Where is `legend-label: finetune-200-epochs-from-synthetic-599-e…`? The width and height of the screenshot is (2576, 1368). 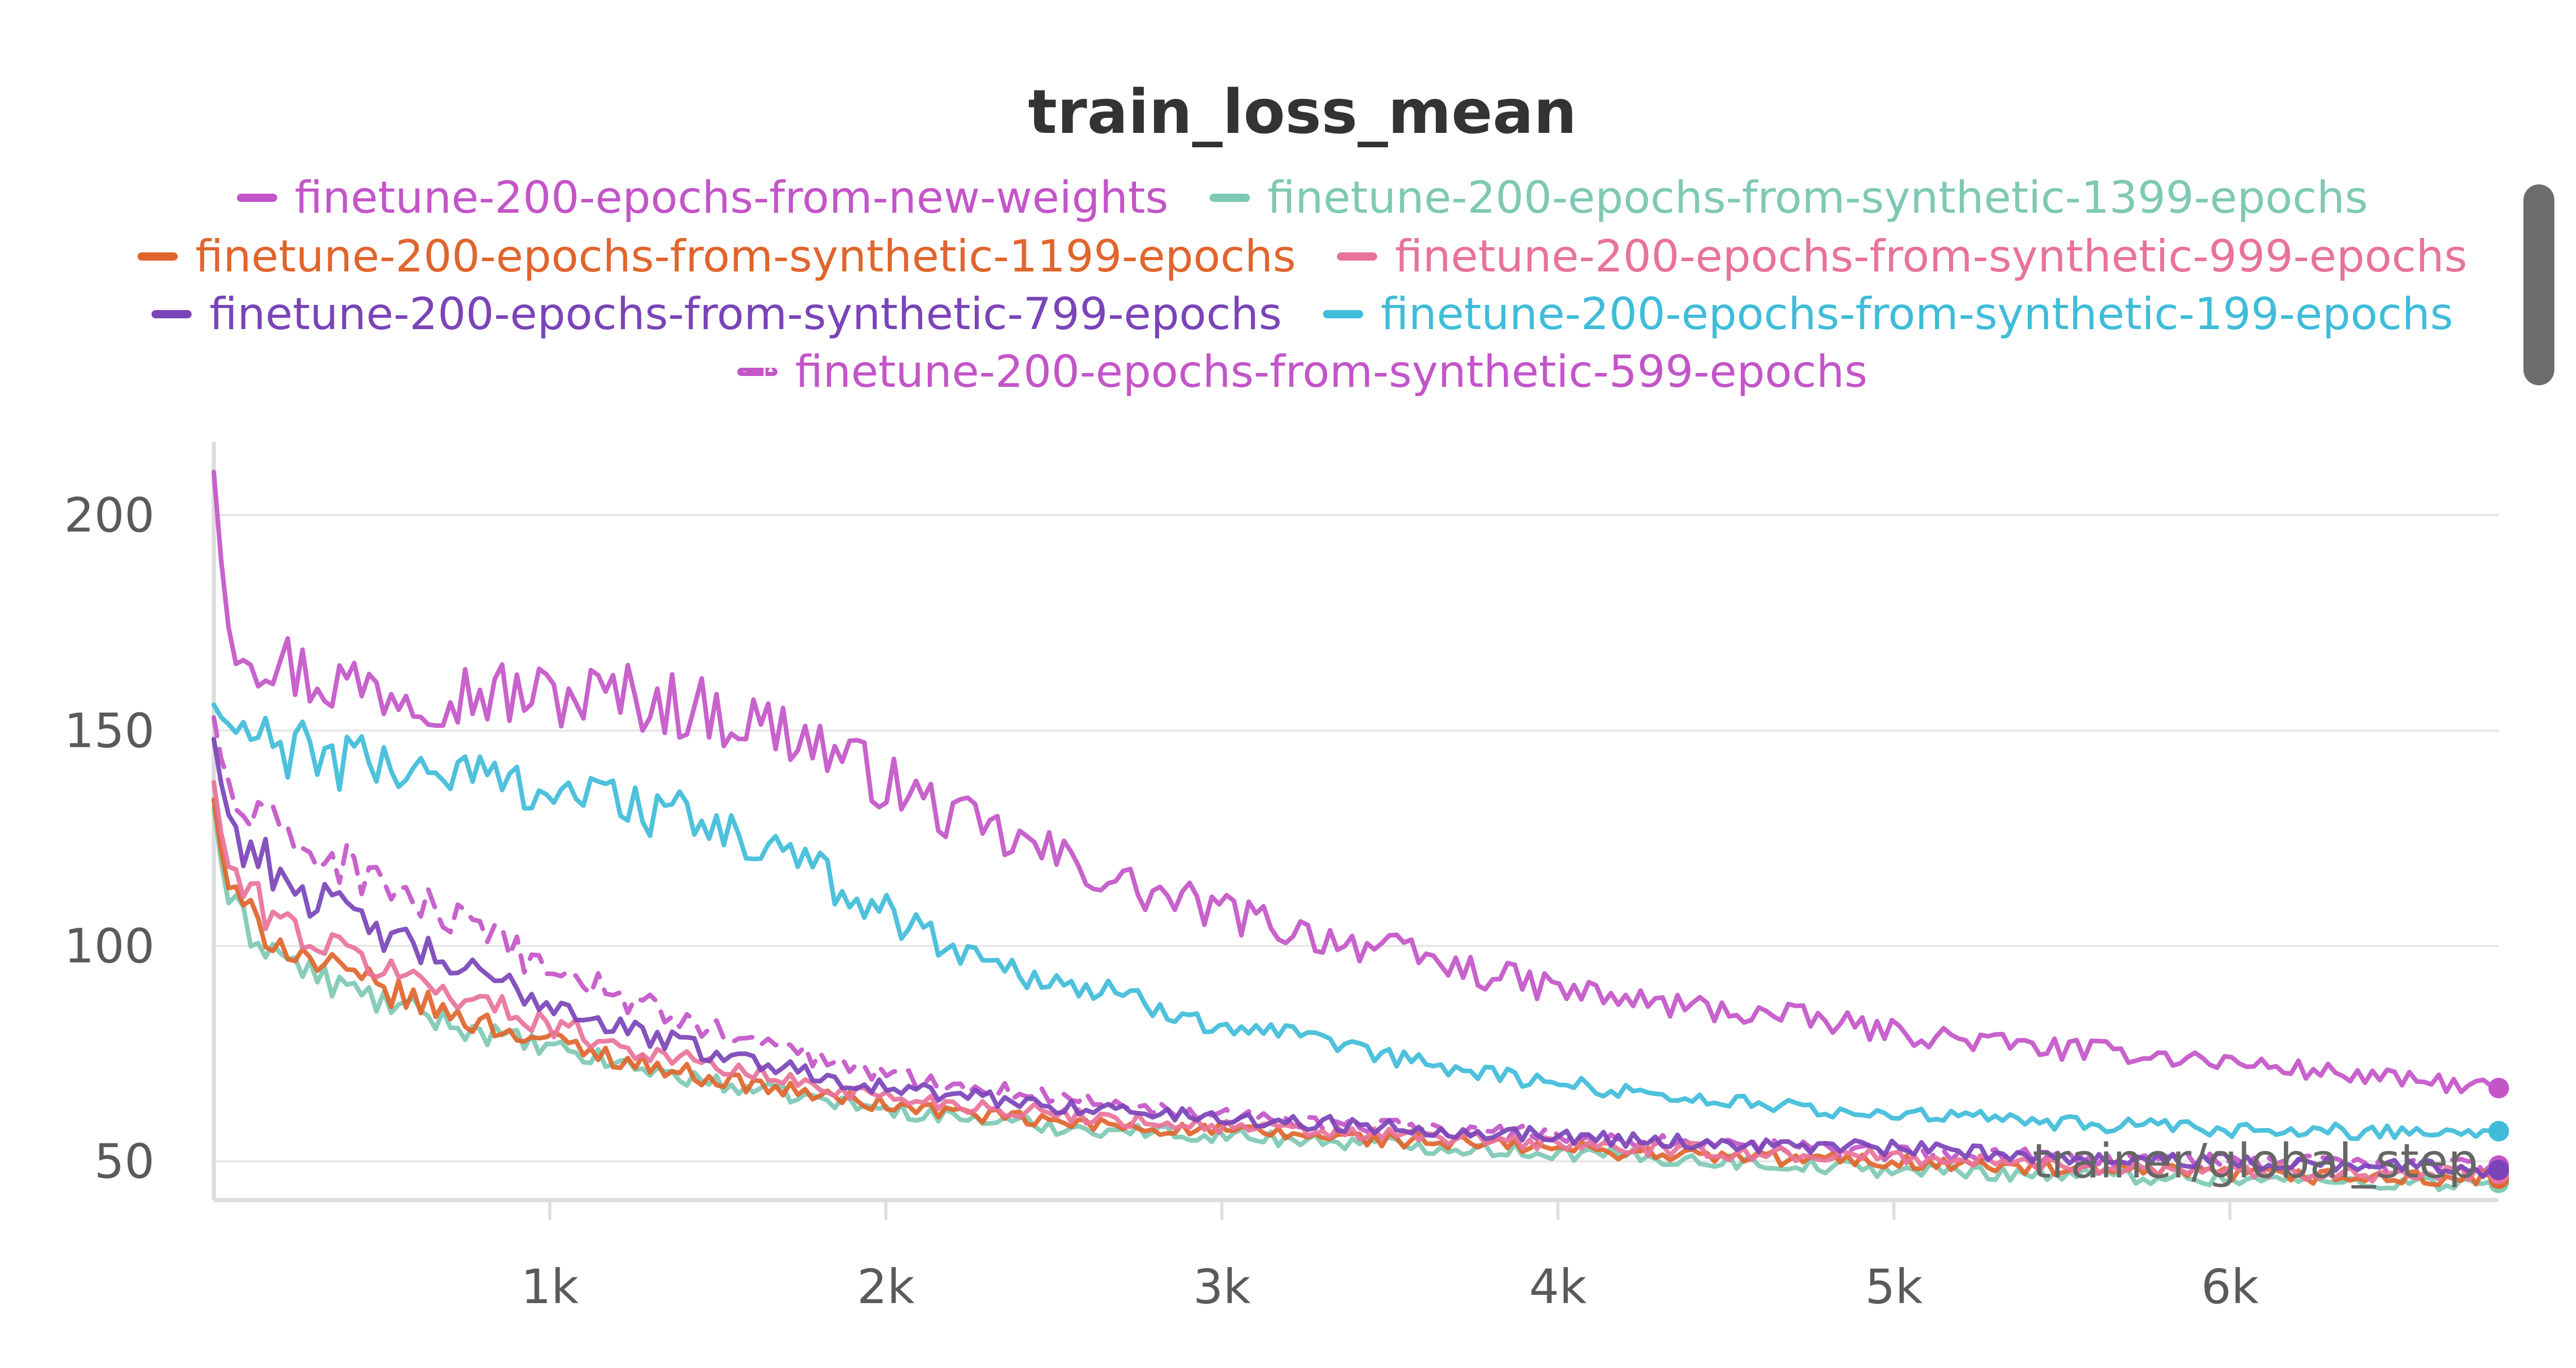
legend-label: finetune-200-epochs-from-synthetic-599-e… is located at coordinates (1331, 372).